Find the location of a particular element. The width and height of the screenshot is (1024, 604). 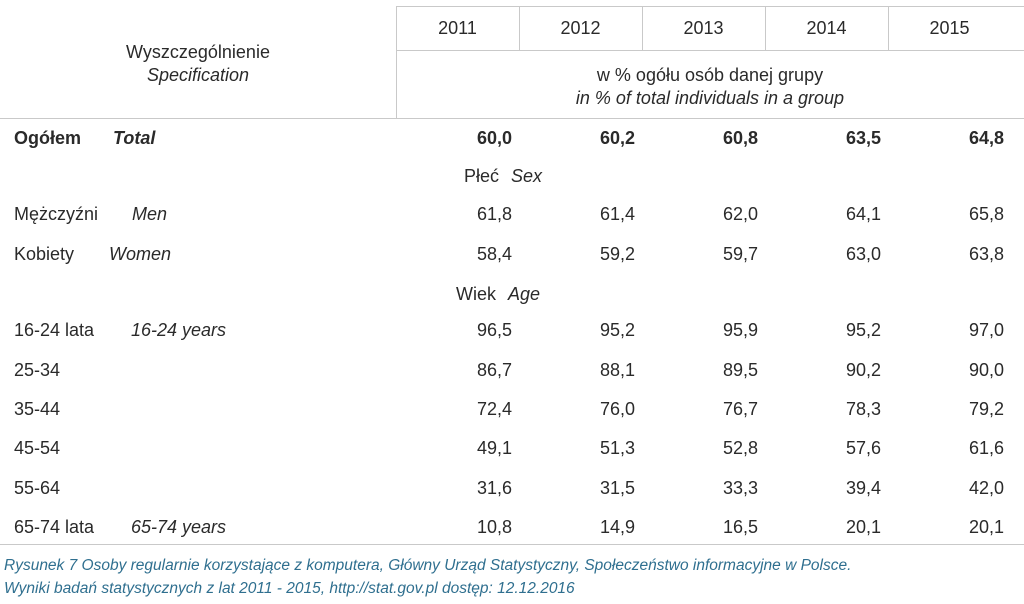

cell-value: 86,7 is located at coordinates (494, 370).